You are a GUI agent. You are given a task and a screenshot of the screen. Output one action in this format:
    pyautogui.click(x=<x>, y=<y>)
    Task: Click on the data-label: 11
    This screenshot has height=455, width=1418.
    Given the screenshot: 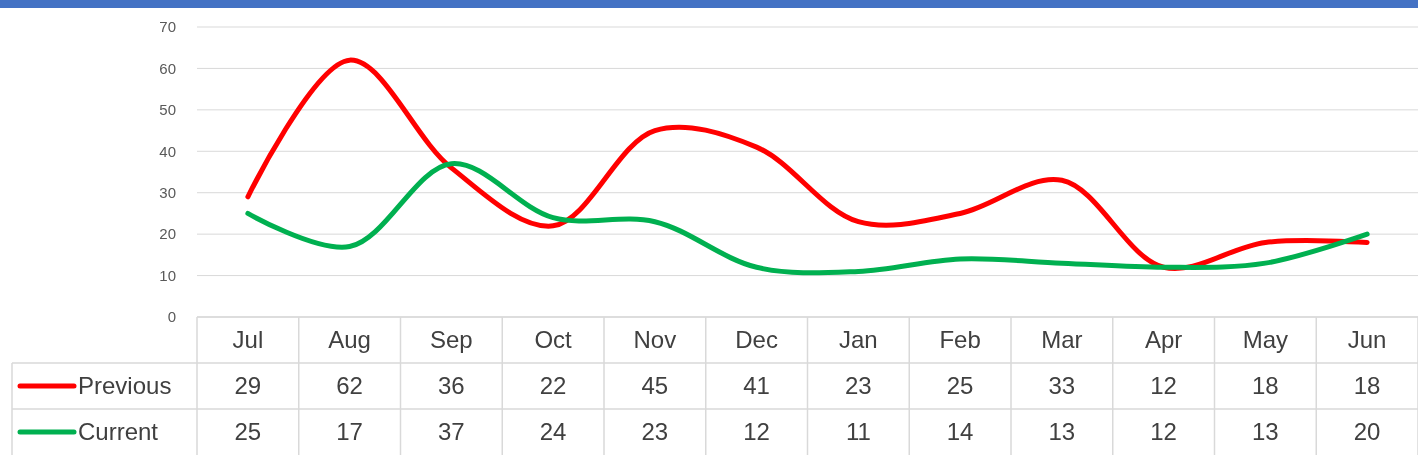 What is the action you would take?
    pyautogui.click(x=858, y=432)
    